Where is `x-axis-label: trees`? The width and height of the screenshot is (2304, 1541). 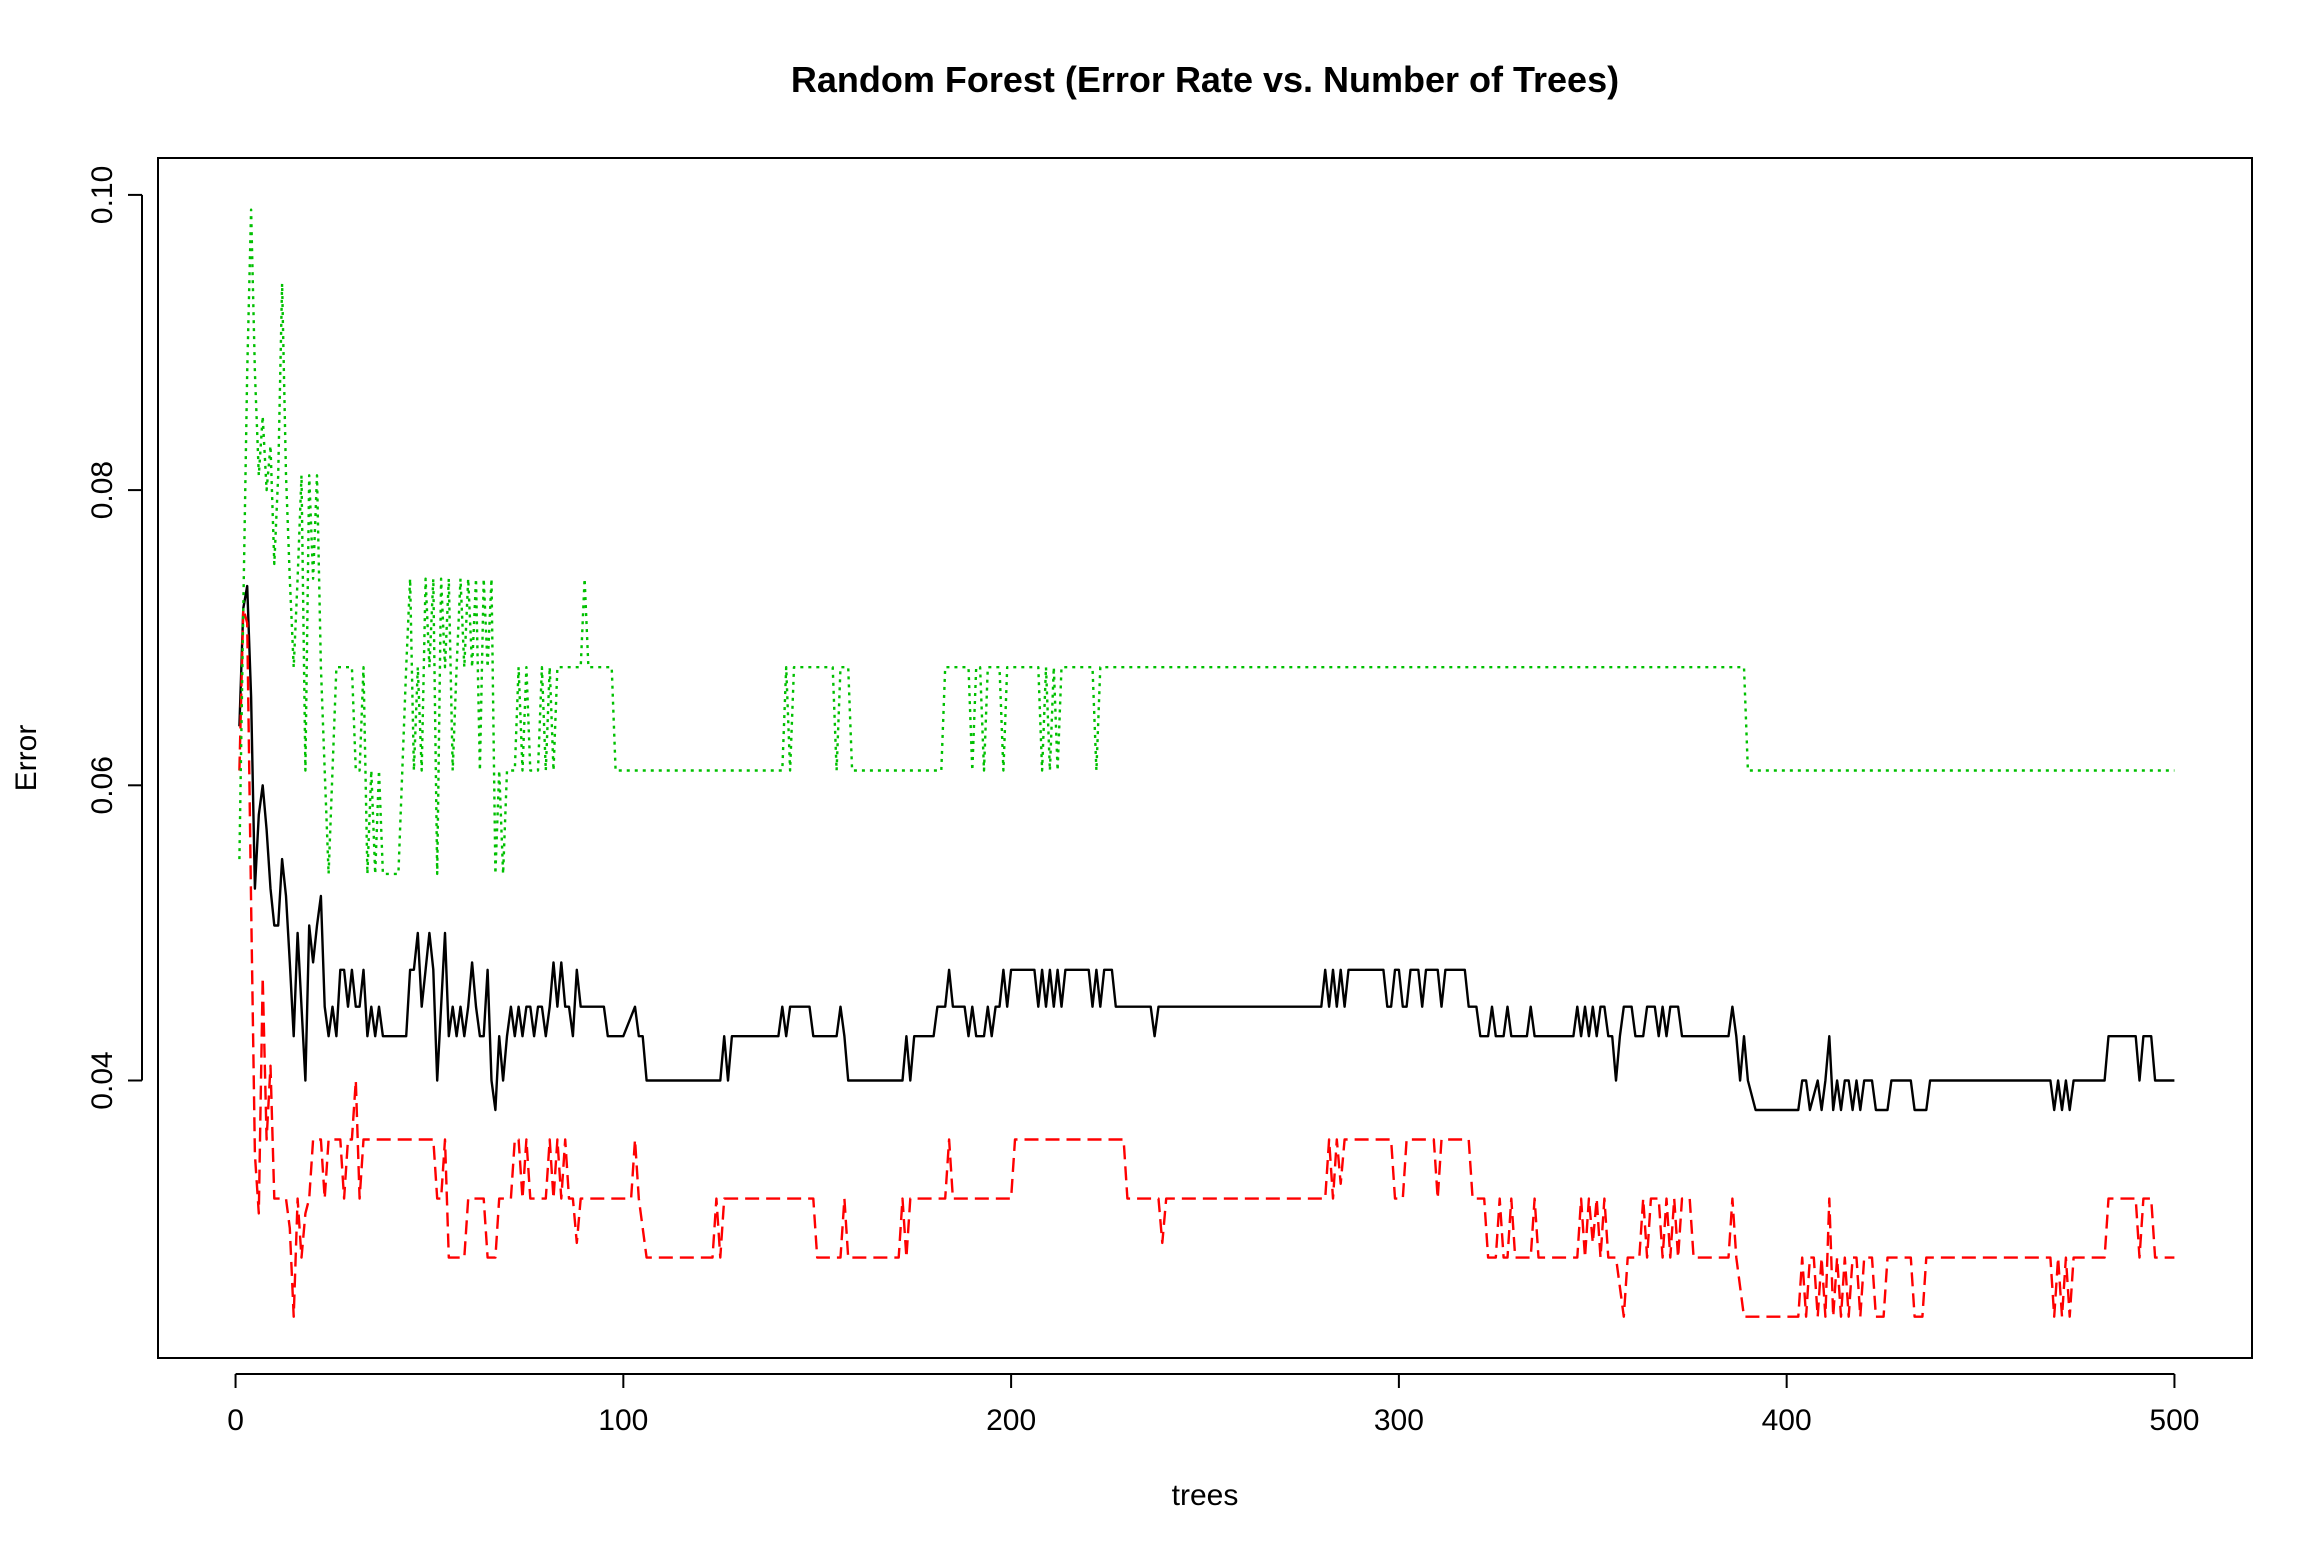 x-axis-label: trees is located at coordinates (1205, 1495).